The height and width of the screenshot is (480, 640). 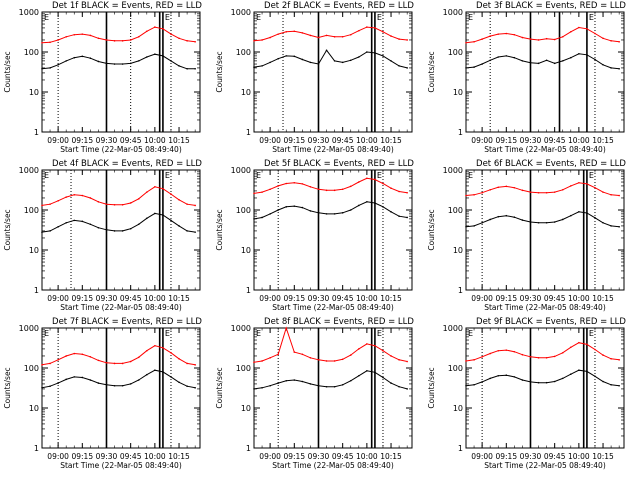 What do you see at coordinates (551, 322) in the screenshot?
I see `panel-title: Det 9f BLACK = Events, RED = LLD` at bounding box center [551, 322].